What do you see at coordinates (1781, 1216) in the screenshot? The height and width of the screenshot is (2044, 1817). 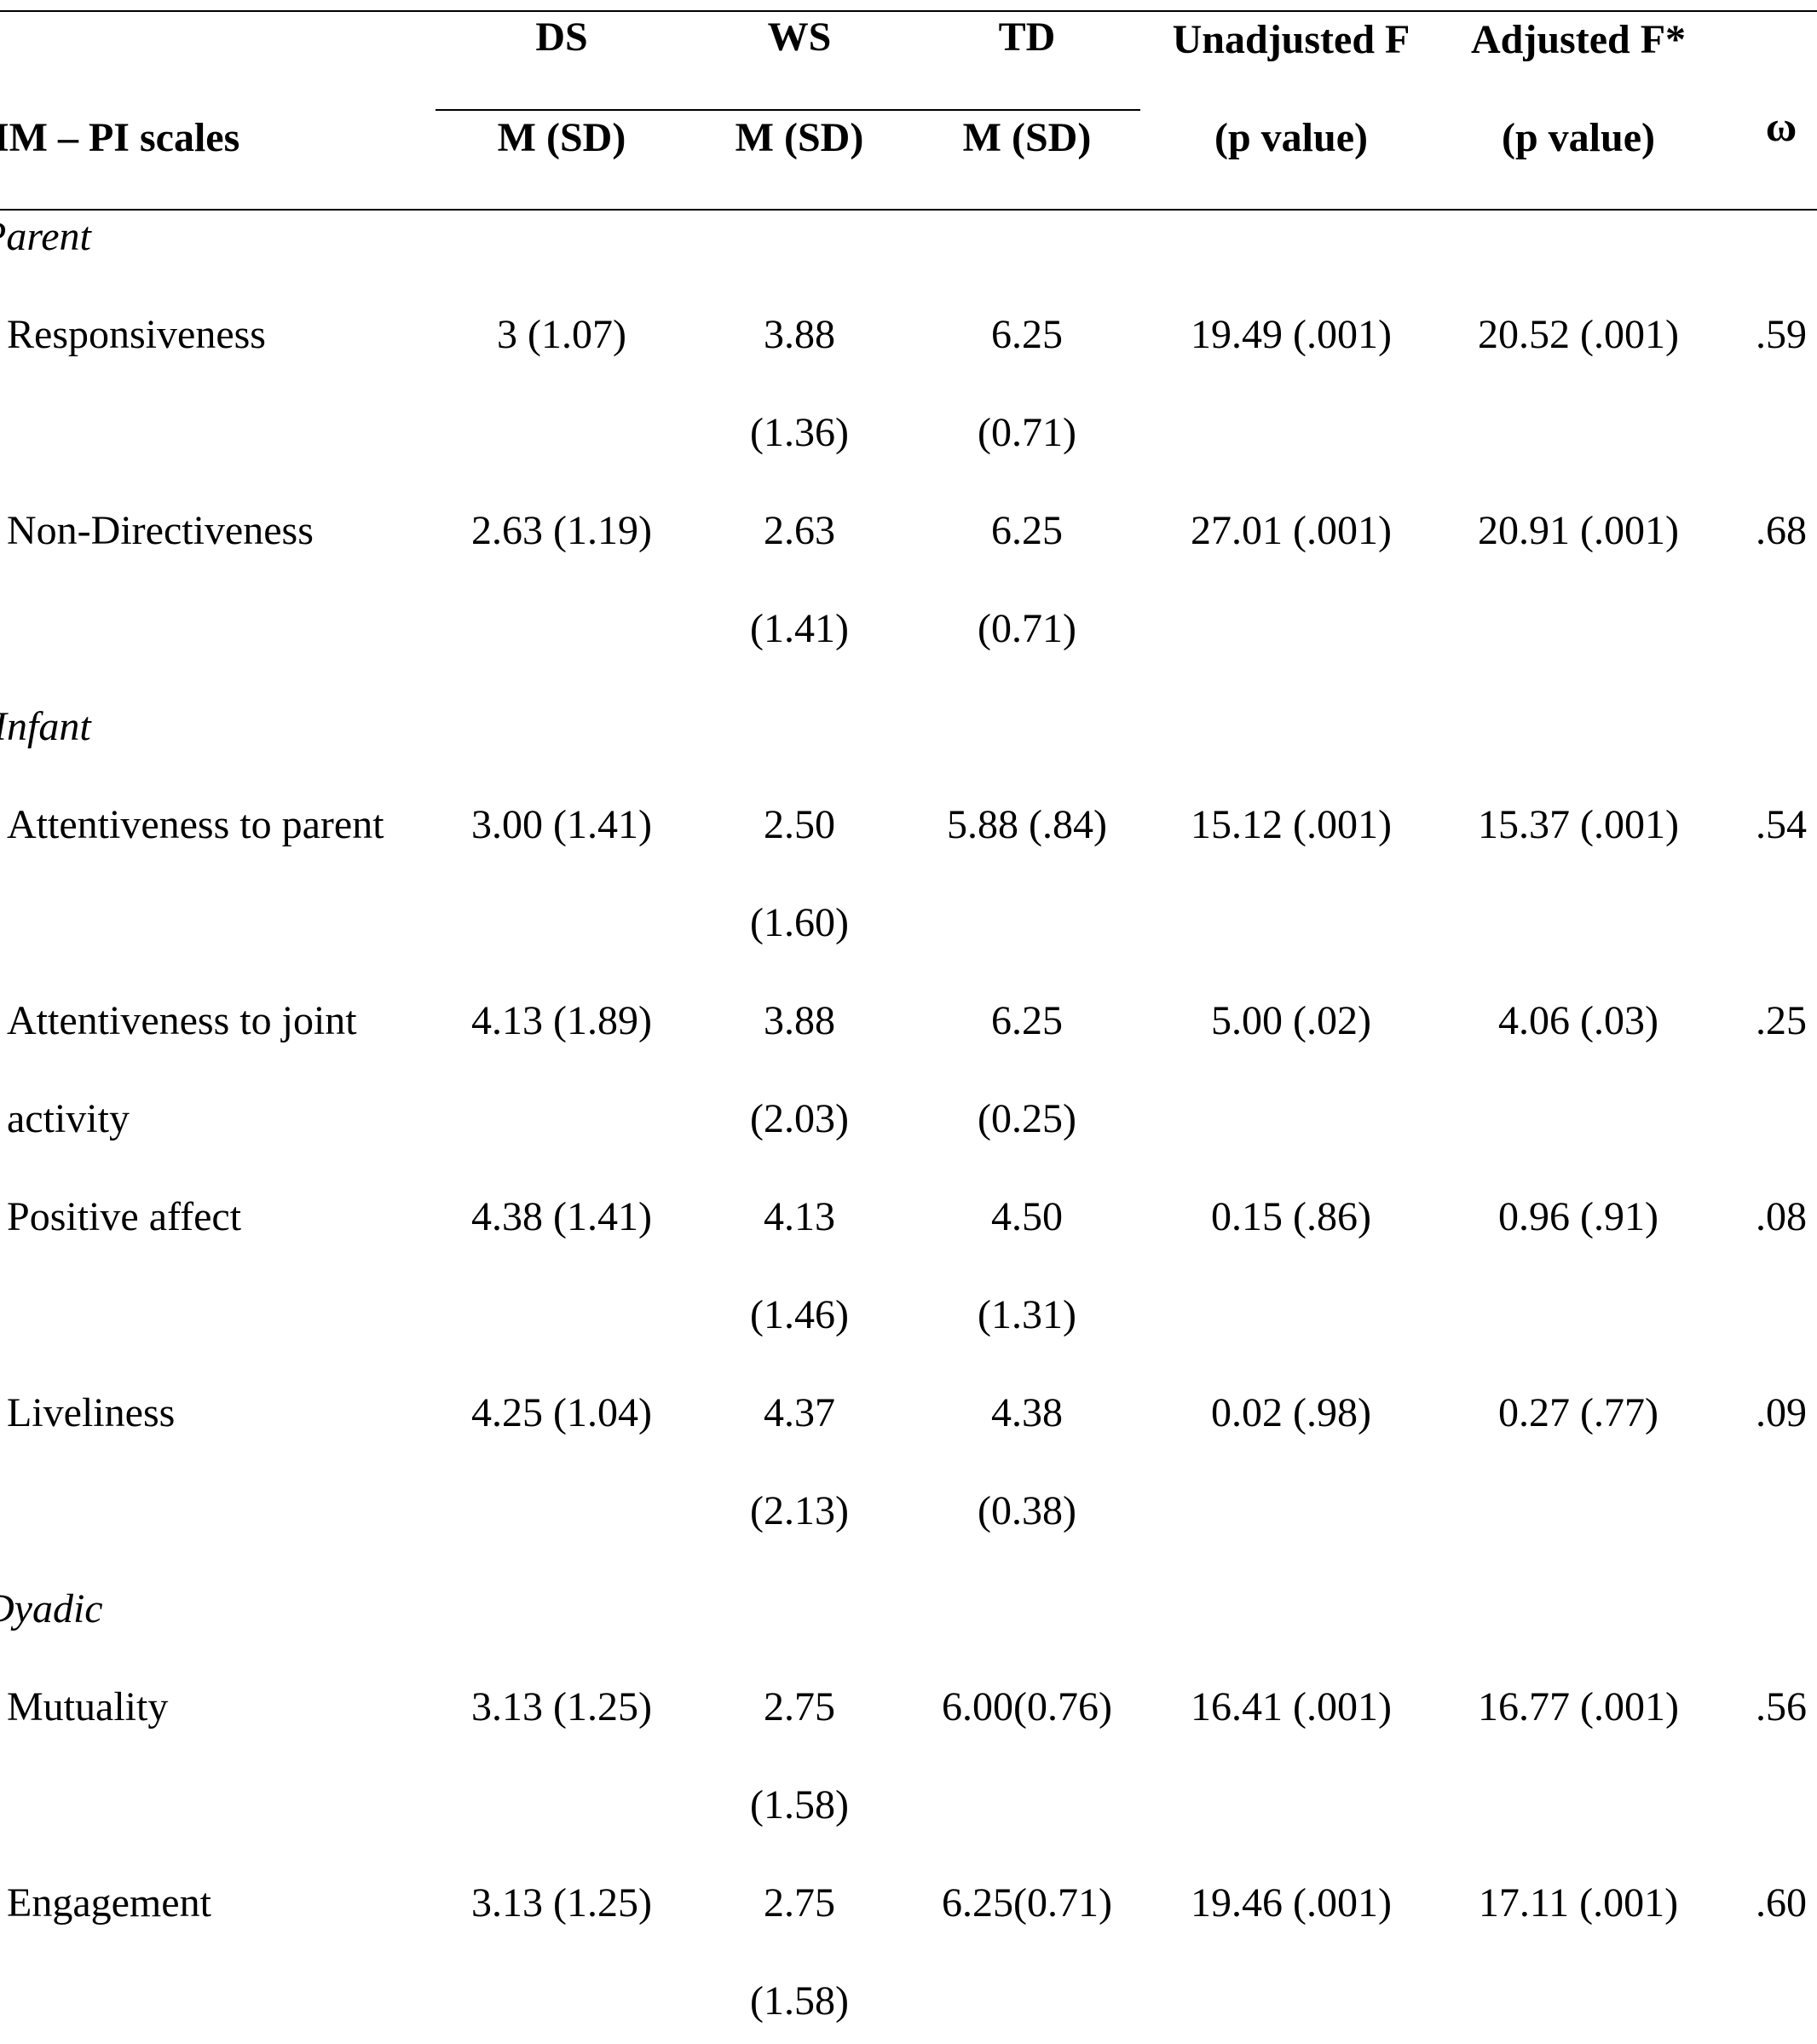 I see `row-positive-affect-omega: .08` at bounding box center [1781, 1216].